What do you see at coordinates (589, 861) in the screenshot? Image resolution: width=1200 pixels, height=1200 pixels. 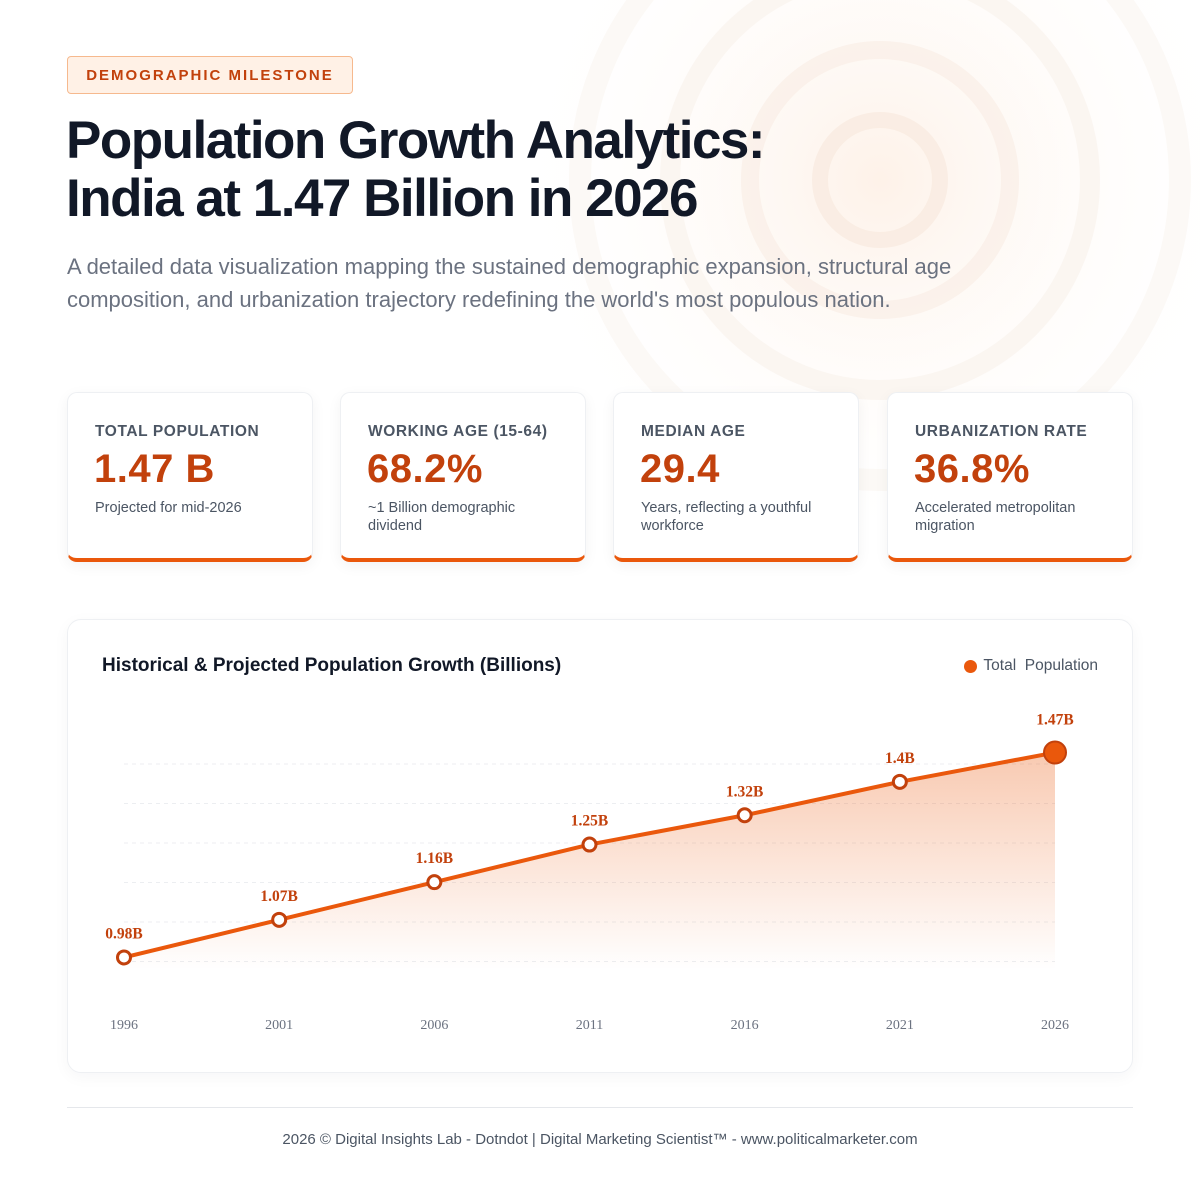 I see `series-area` at bounding box center [589, 861].